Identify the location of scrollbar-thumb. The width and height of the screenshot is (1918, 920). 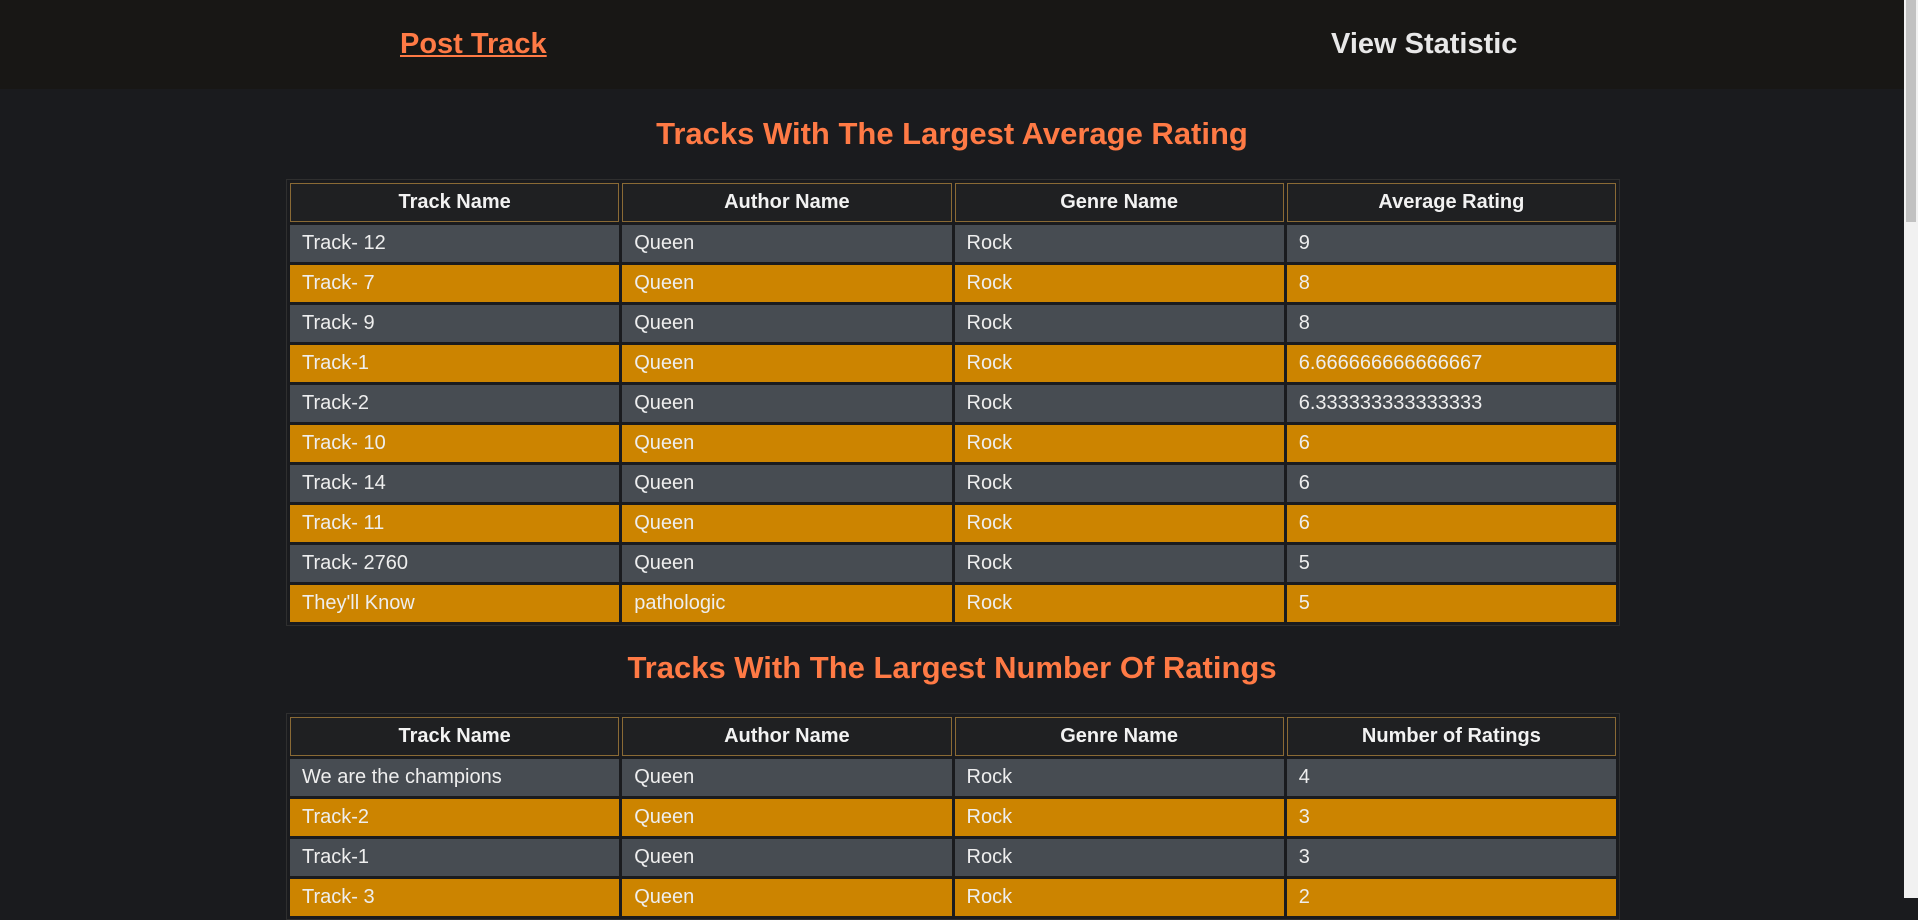
(1911, 111).